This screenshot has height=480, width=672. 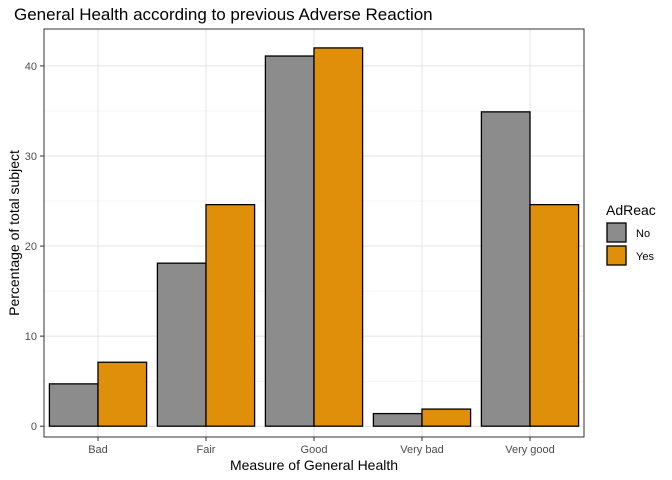 I want to click on x-tick-label: Bad, so click(x=98, y=450).